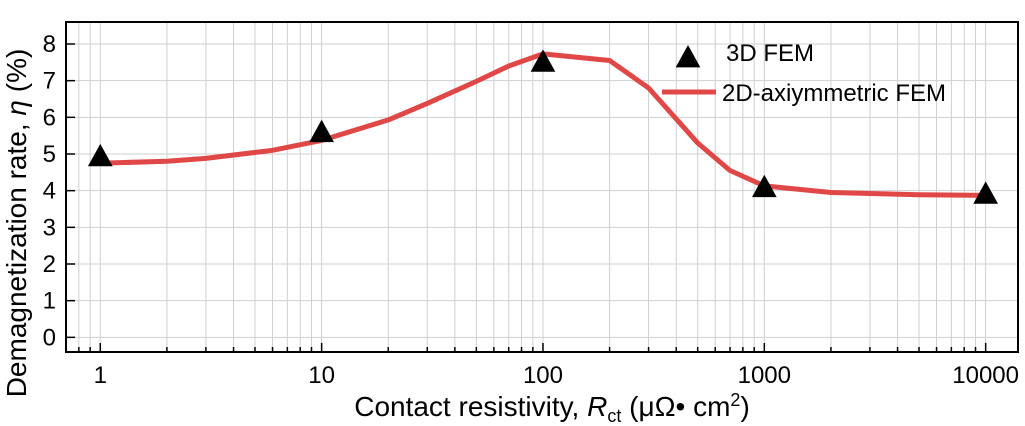  I want to click on y-tick-label: 3, so click(49, 227).